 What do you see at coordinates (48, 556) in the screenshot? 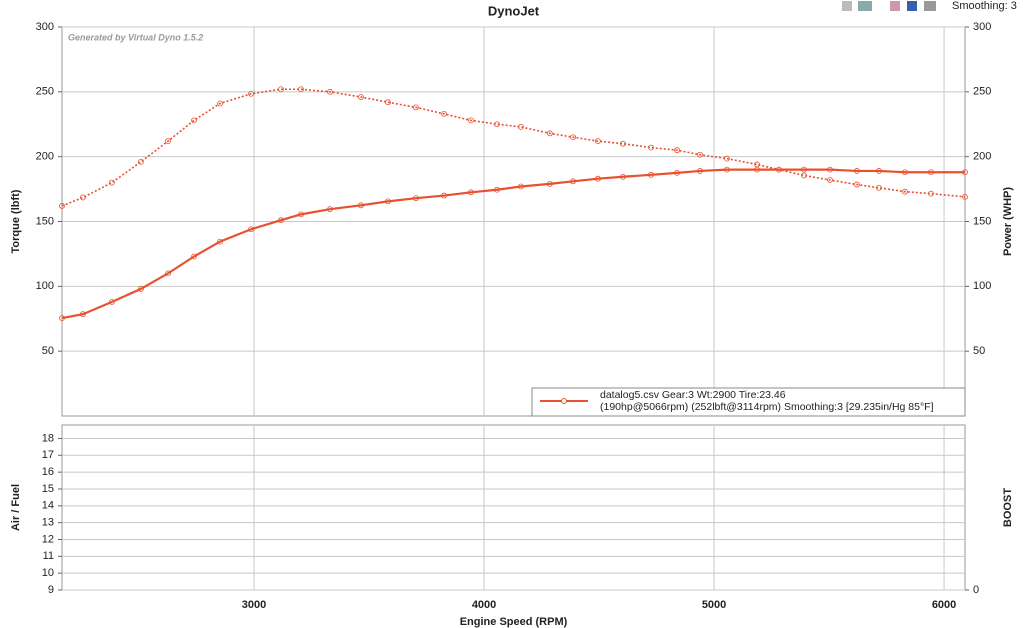
I see `y-tick-label: 11` at bounding box center [48, 556].